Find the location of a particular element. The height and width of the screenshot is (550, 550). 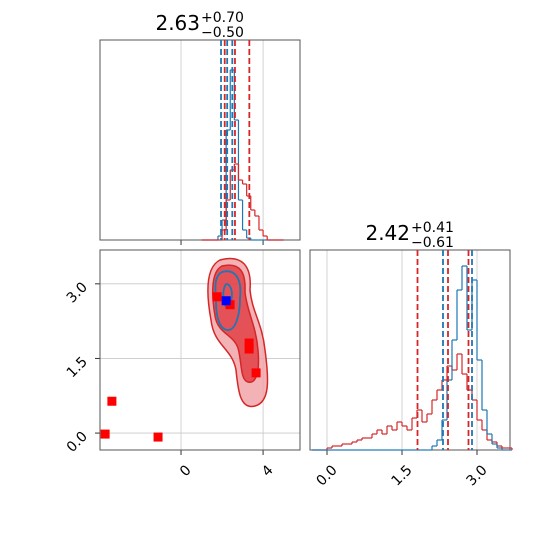

y-tick-label: 0.0 is located at coordinates (77, 442).